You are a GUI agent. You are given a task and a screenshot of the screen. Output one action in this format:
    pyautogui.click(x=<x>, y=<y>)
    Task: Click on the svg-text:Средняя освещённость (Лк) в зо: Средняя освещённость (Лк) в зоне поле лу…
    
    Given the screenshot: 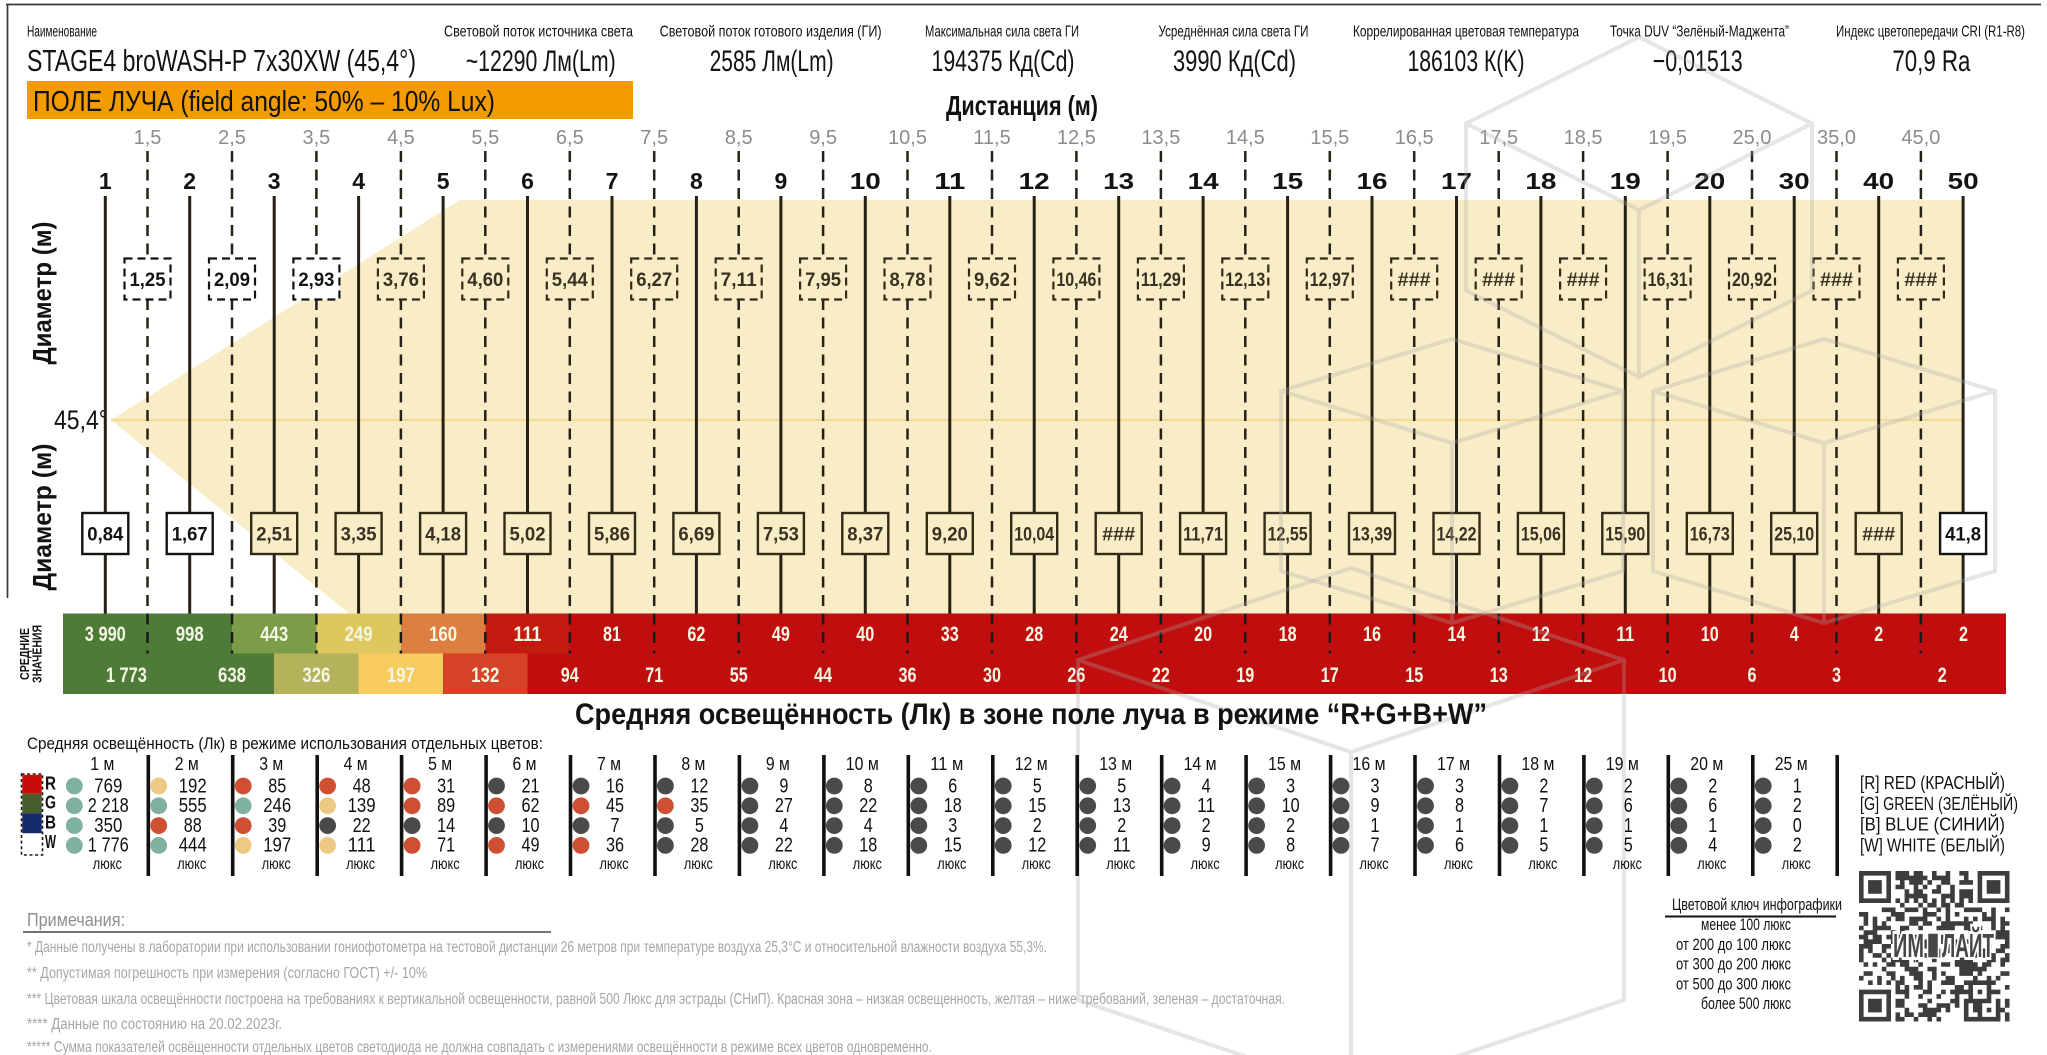 What is the action you would take?
    pyautogui.click(x=1031, y=714)
    